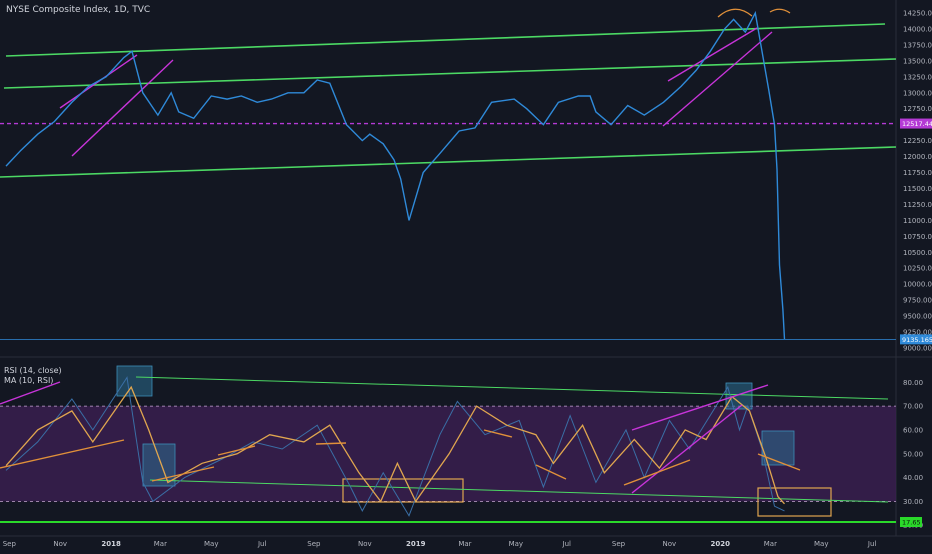 The height and width of the screenshot is (554, 932). I want to click on price-tick-label: 14250.000, so click(917, 14).